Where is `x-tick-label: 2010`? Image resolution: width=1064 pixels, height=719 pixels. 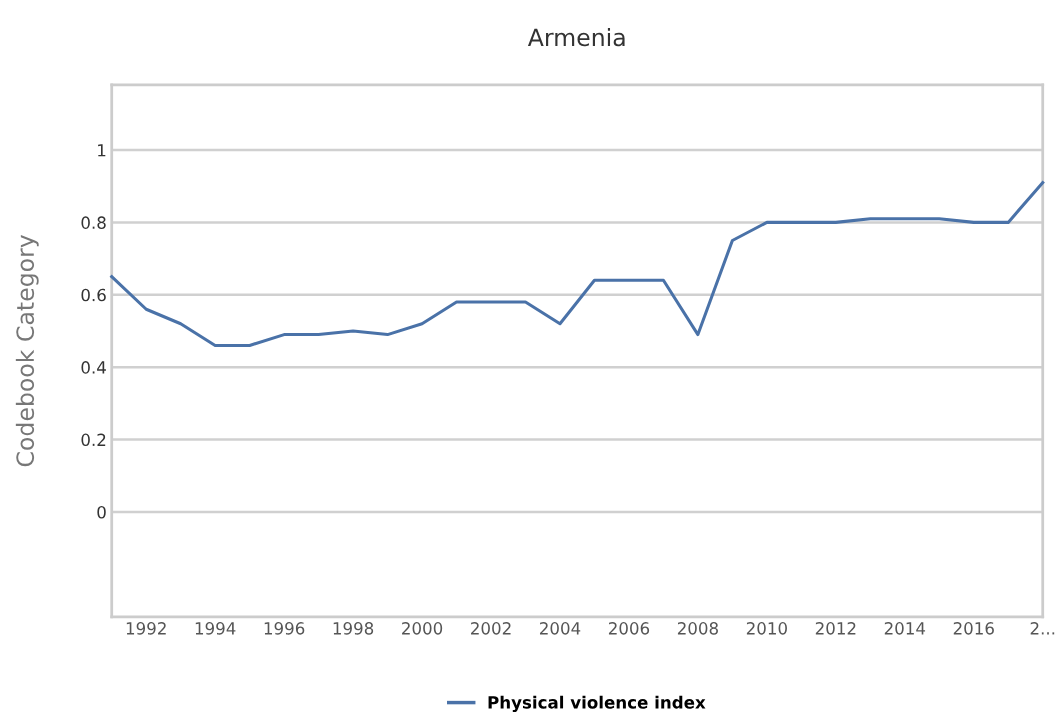
x-tick-label: 2010 is located at coordinates (766, 628).